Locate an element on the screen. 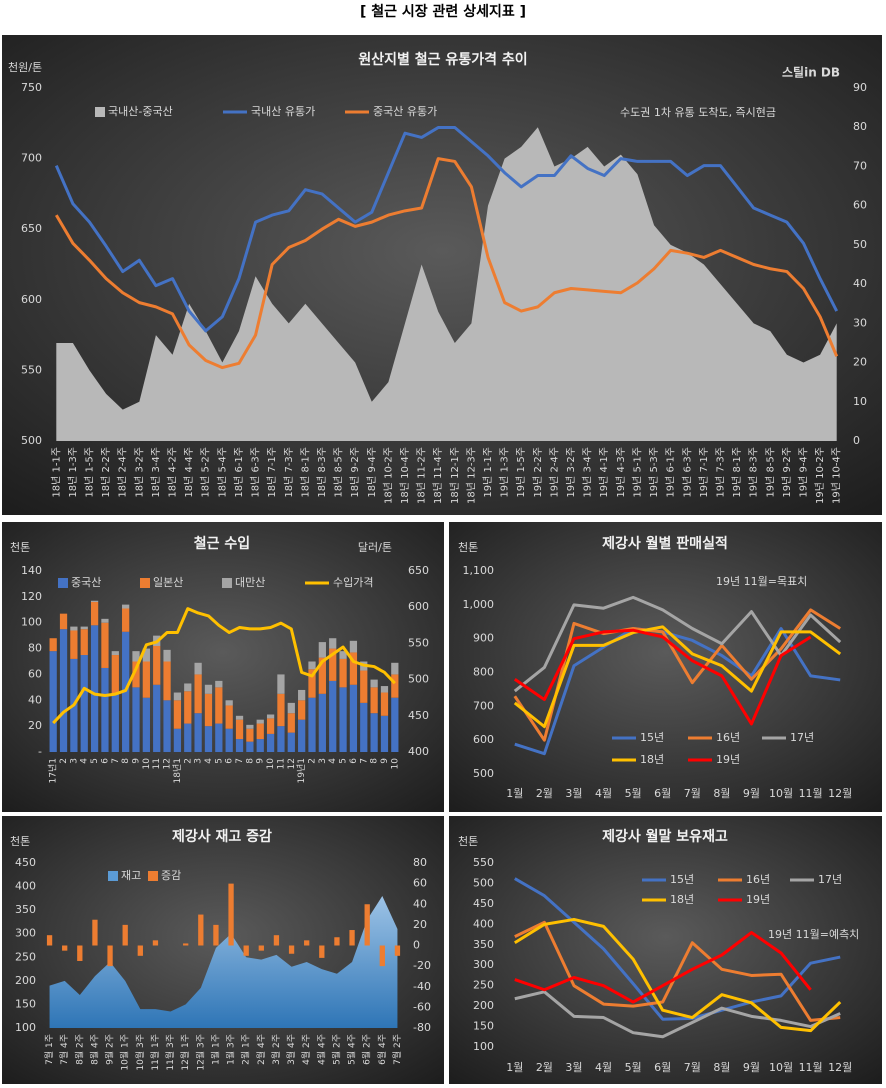  x-tick-label: 7월 2주 is located at coordinates (397, 1049).